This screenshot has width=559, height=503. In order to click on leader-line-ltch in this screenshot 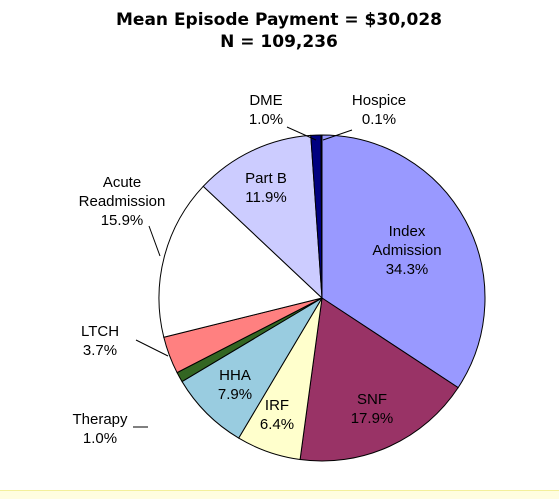, I will do `click(152, 348)`.